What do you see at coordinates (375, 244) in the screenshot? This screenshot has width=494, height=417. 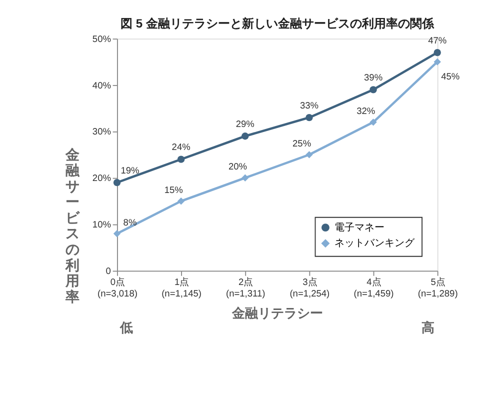 I see `legend-label: ネットバンキング` at bounding box center [375, 244].